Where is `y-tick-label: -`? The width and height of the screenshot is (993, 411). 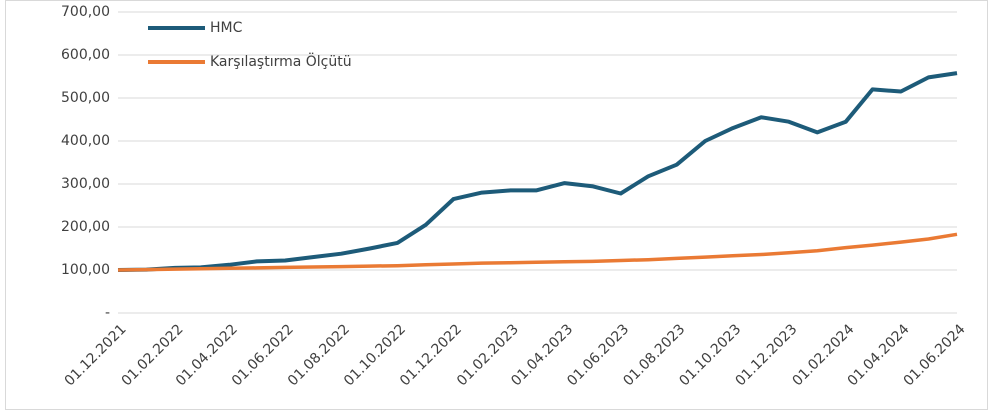 y-tick-label: - is located at coordinates (107, 313).